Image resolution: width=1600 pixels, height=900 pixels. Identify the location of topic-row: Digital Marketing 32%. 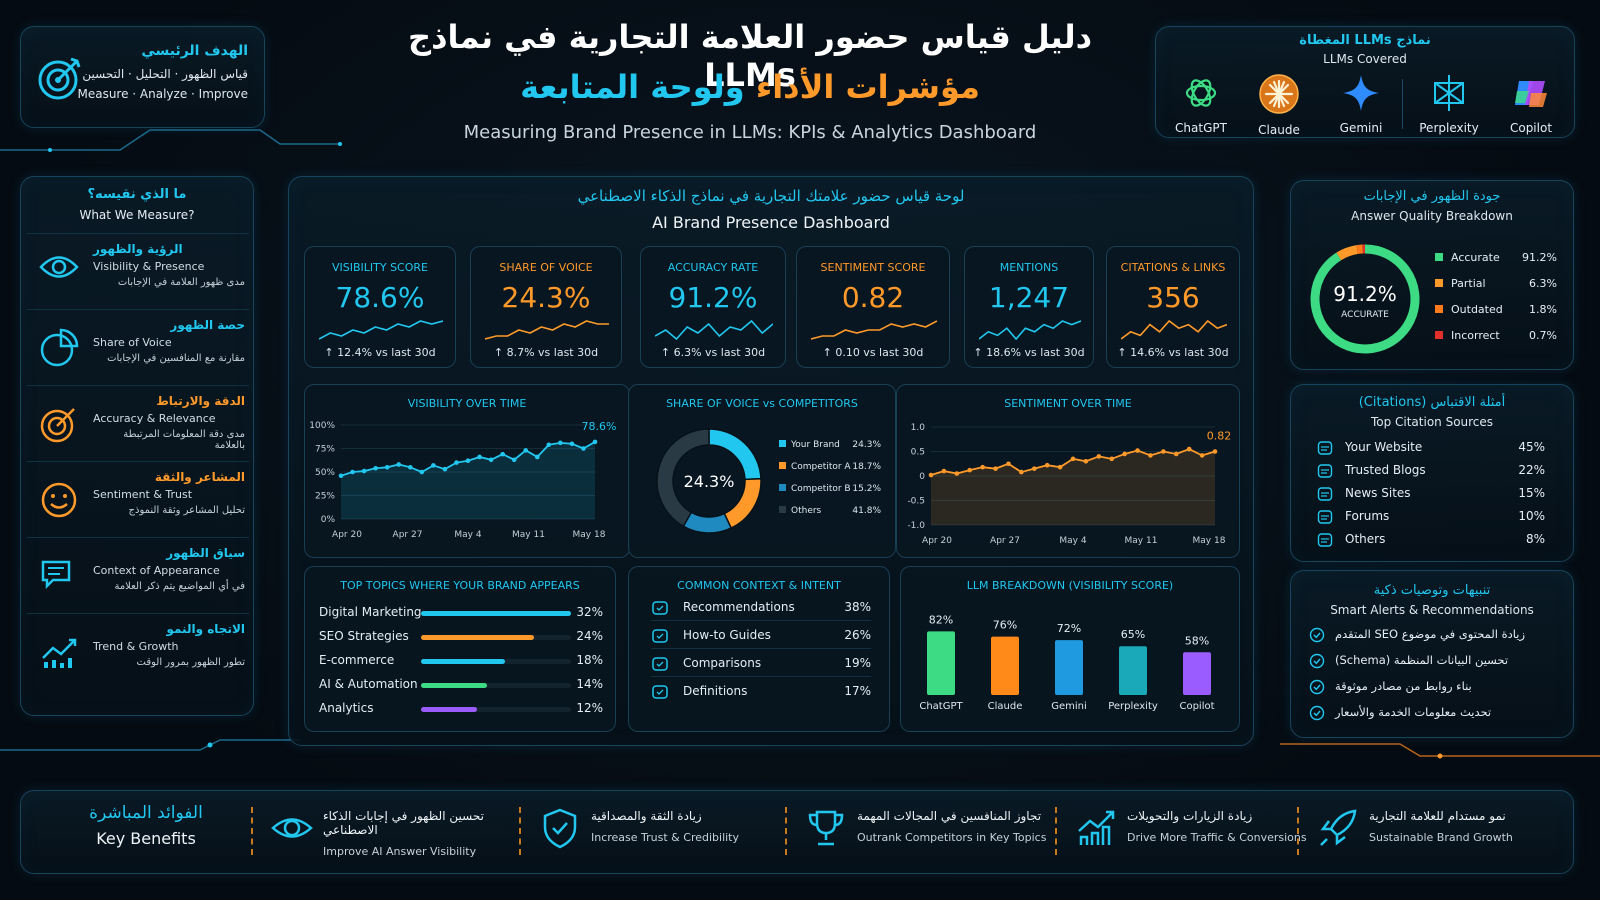
(461, 613).